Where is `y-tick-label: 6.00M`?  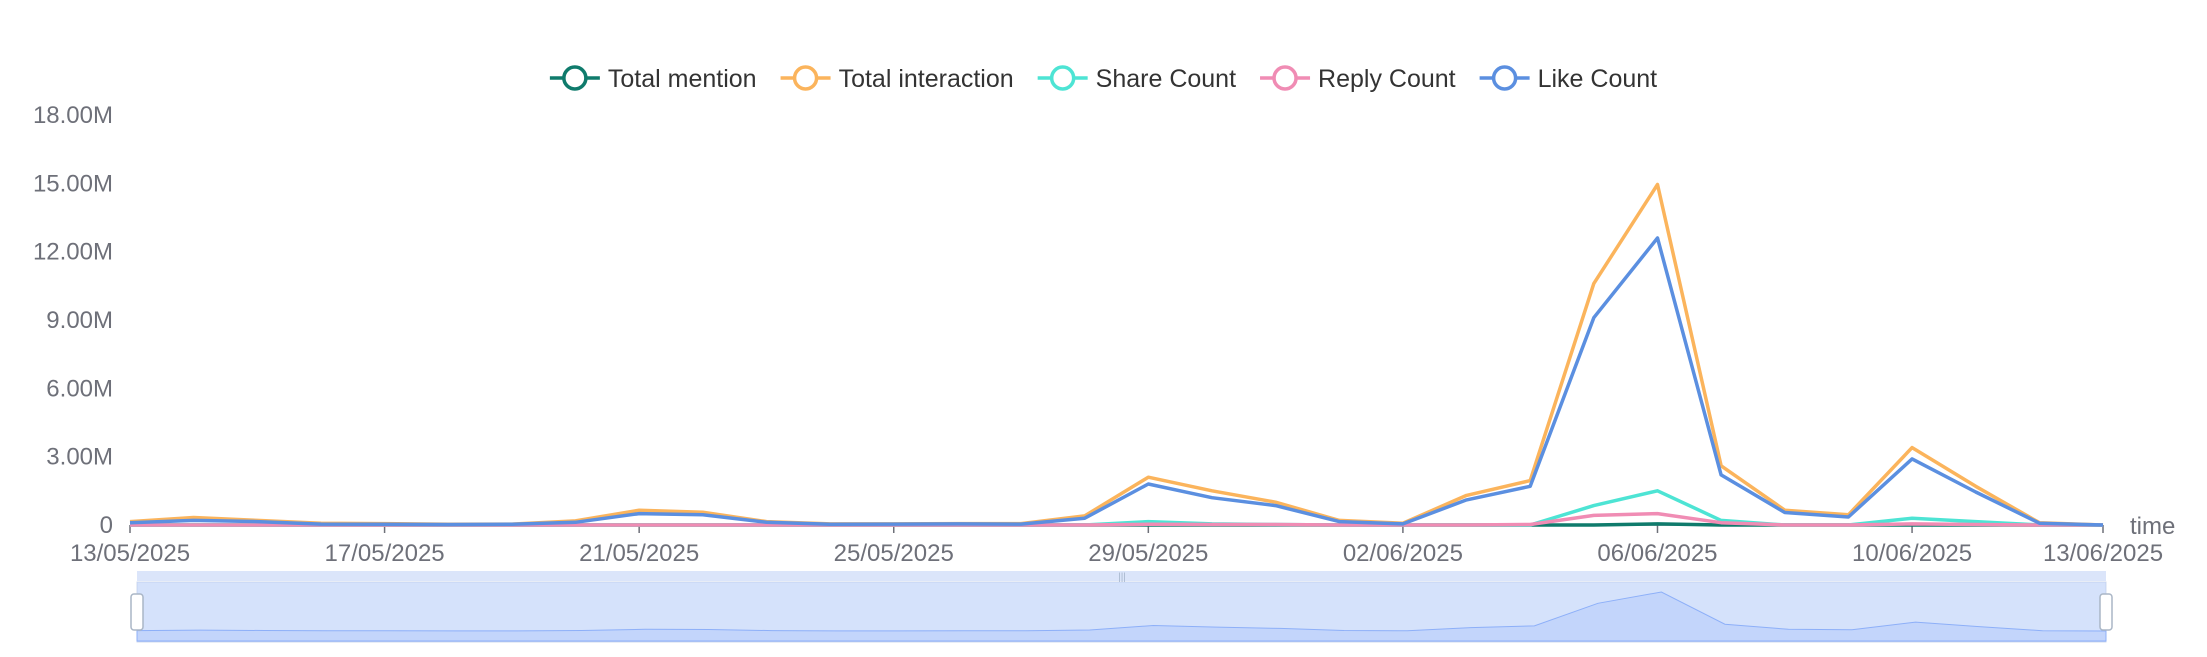 y-tick-label: 6.00M is located at coordinates (79, 388).